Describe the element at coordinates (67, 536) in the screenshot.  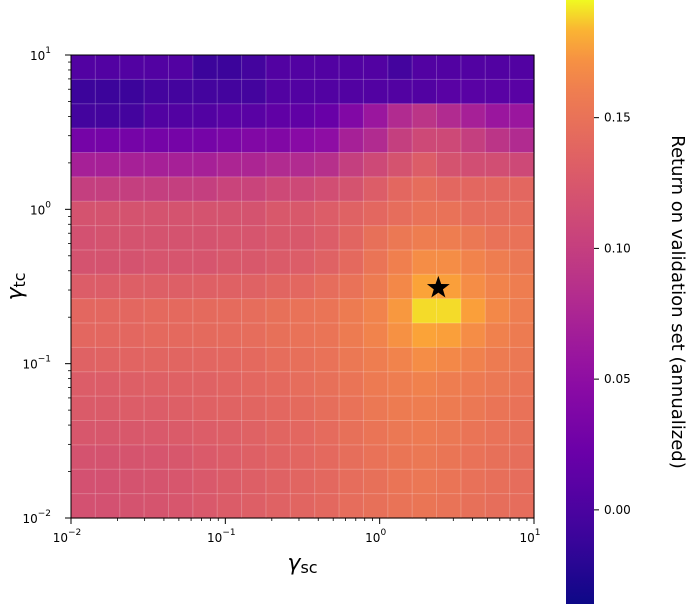
I see `x-tick-label: 10⁻²` at that location.